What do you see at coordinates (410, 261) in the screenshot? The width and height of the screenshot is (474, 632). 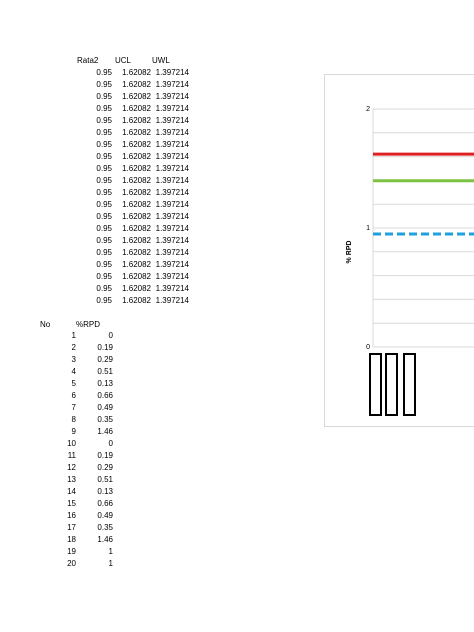 I see `rpd-control-chart: 0 1 2 % RPD` at bounding box center [410, 261].